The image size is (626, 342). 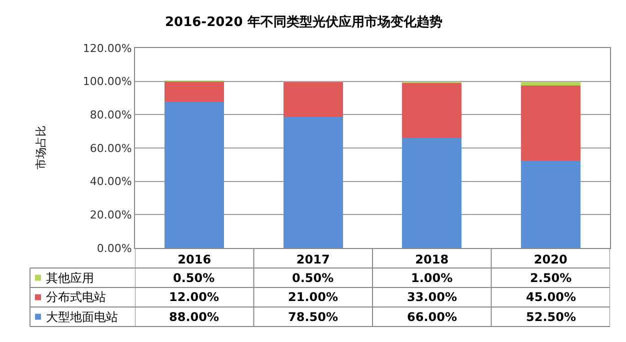 I want to click on y-axis-title: 市场占比, so click(x=41, y=148).